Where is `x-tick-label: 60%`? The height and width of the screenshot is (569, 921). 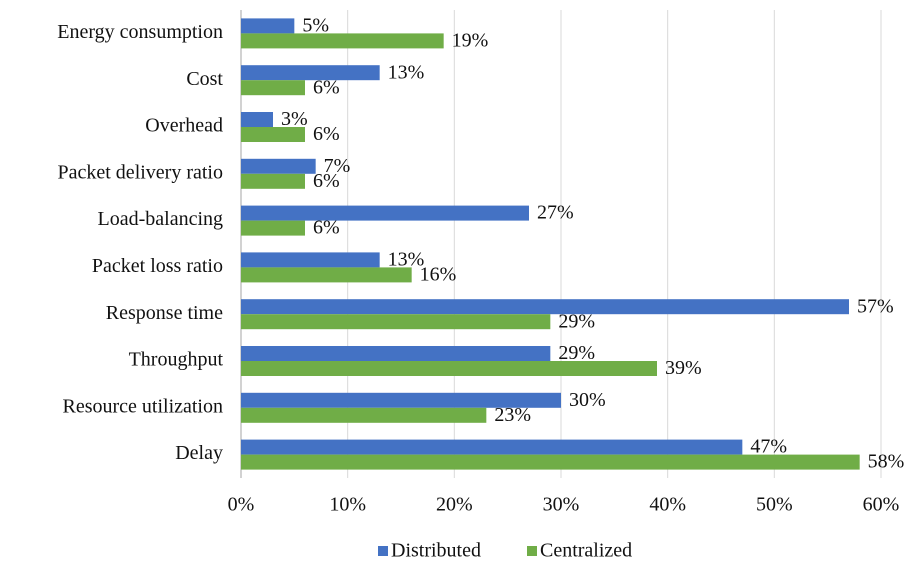 x-tick-label: 60% is located at coordinates (881, 505).